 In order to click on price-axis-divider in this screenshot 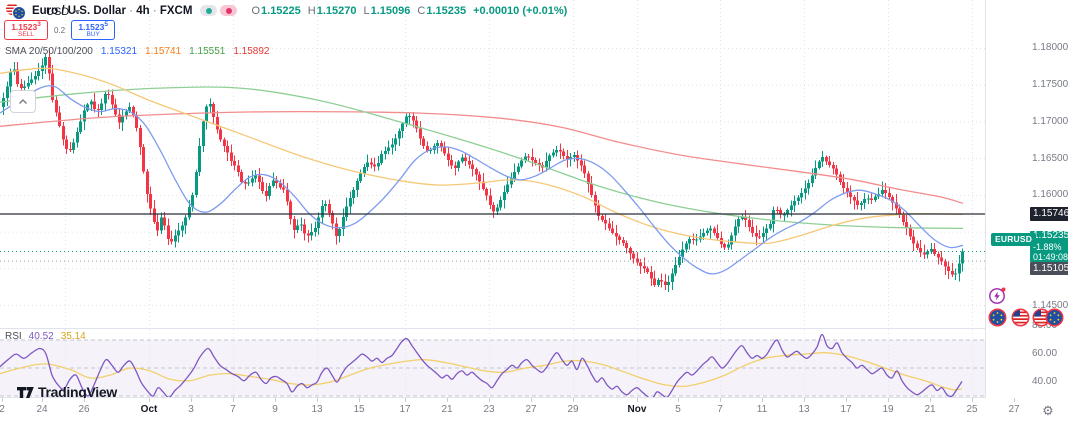, I will do `click(985, 212)`.